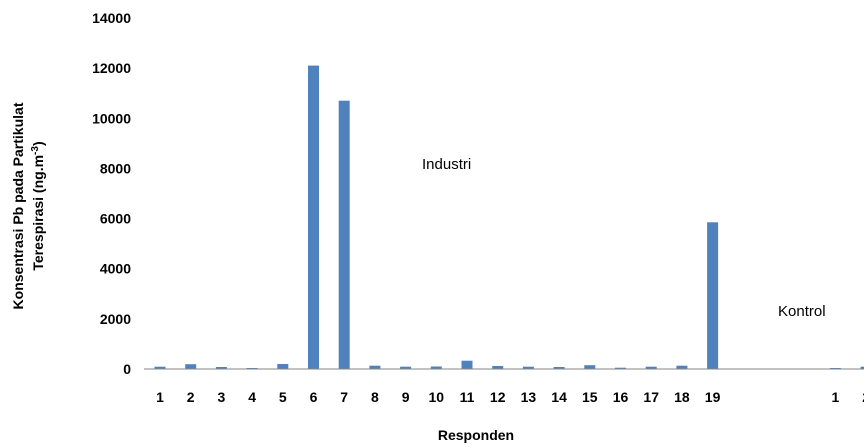 The image size is (864, 447). What do you see at coordinates (498, 397) in the screenshot?
I see `x-tick-label: 12` at bounding box center [498, 397].